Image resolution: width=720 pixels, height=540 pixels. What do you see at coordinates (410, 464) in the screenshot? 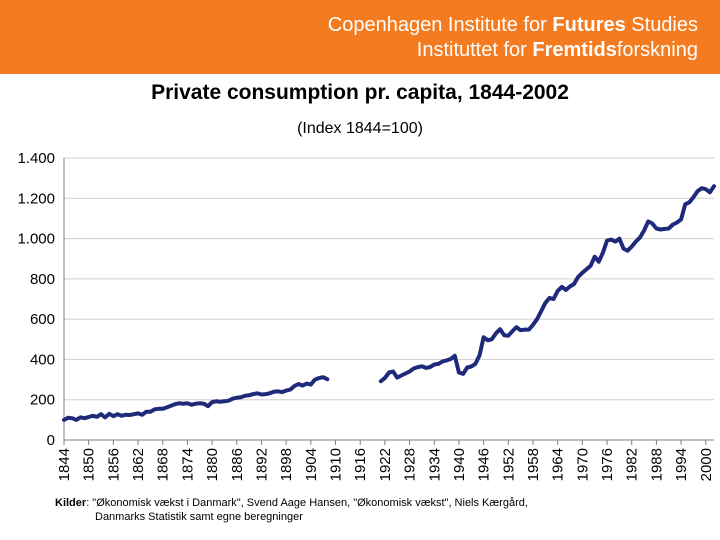
I see `x-tick-label: 1928` at bounding box center [410, 464].